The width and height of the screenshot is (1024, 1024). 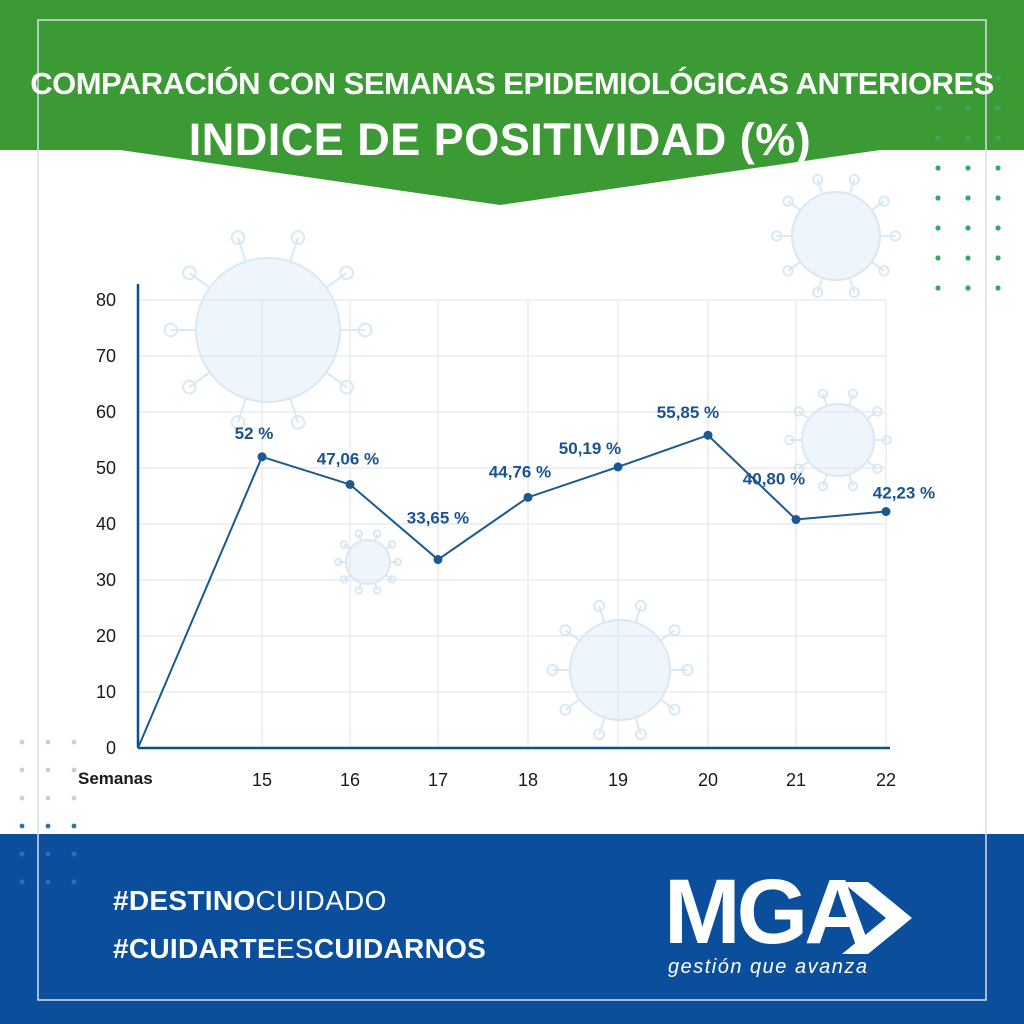 What do you see at coordinates (111, 748) in the screenshot?
I see `y-tick-label: 0` at bounding box center [111, 748].